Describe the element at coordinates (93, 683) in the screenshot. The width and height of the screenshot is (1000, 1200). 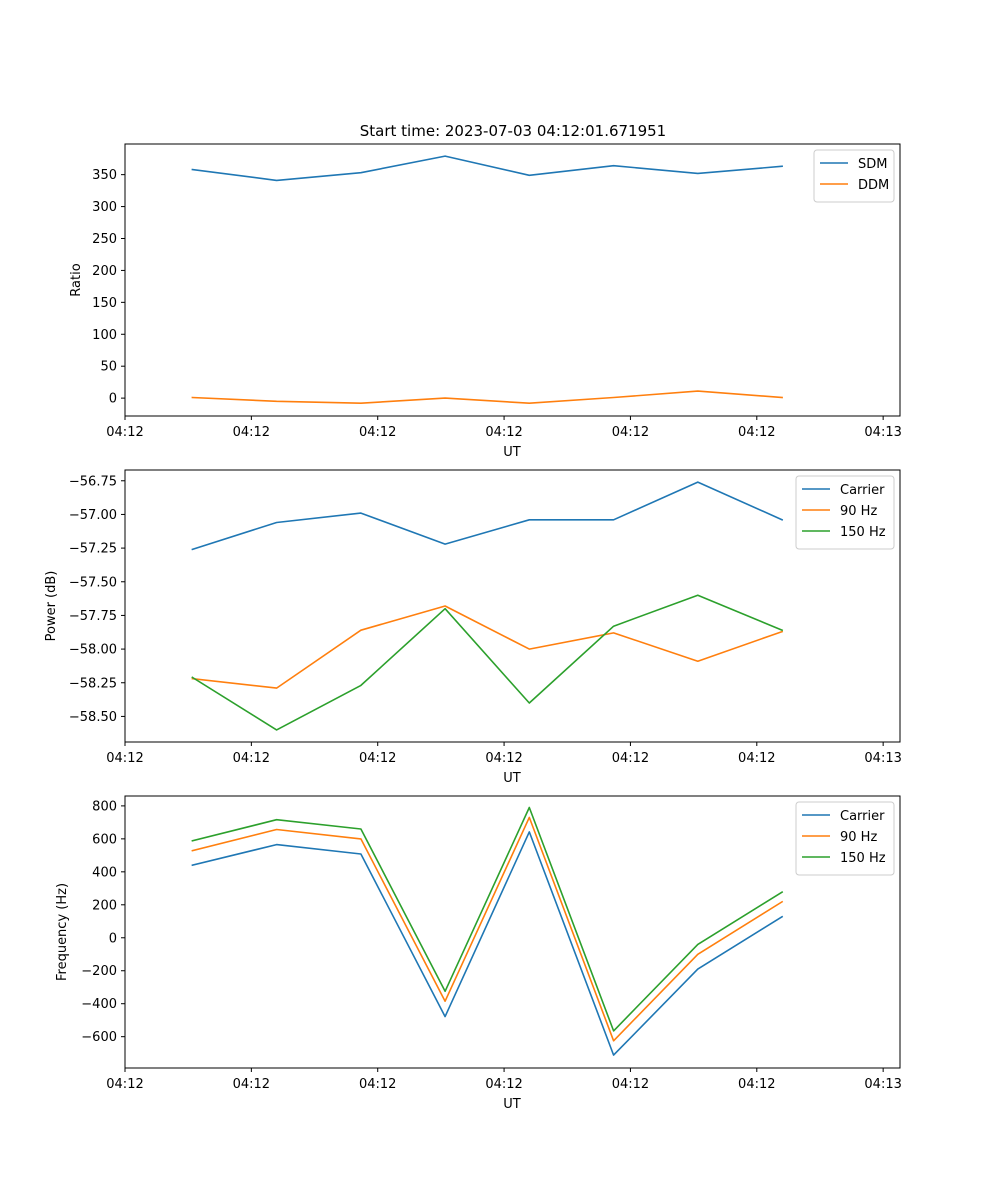
I see `power-y-tick-label: −58.25` at that location.